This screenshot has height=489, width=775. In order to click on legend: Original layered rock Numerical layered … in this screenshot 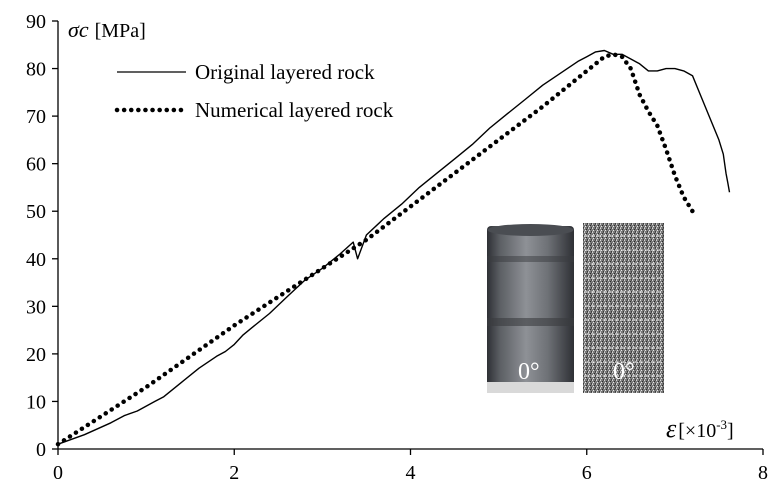, I will do `click(254, 91)`.